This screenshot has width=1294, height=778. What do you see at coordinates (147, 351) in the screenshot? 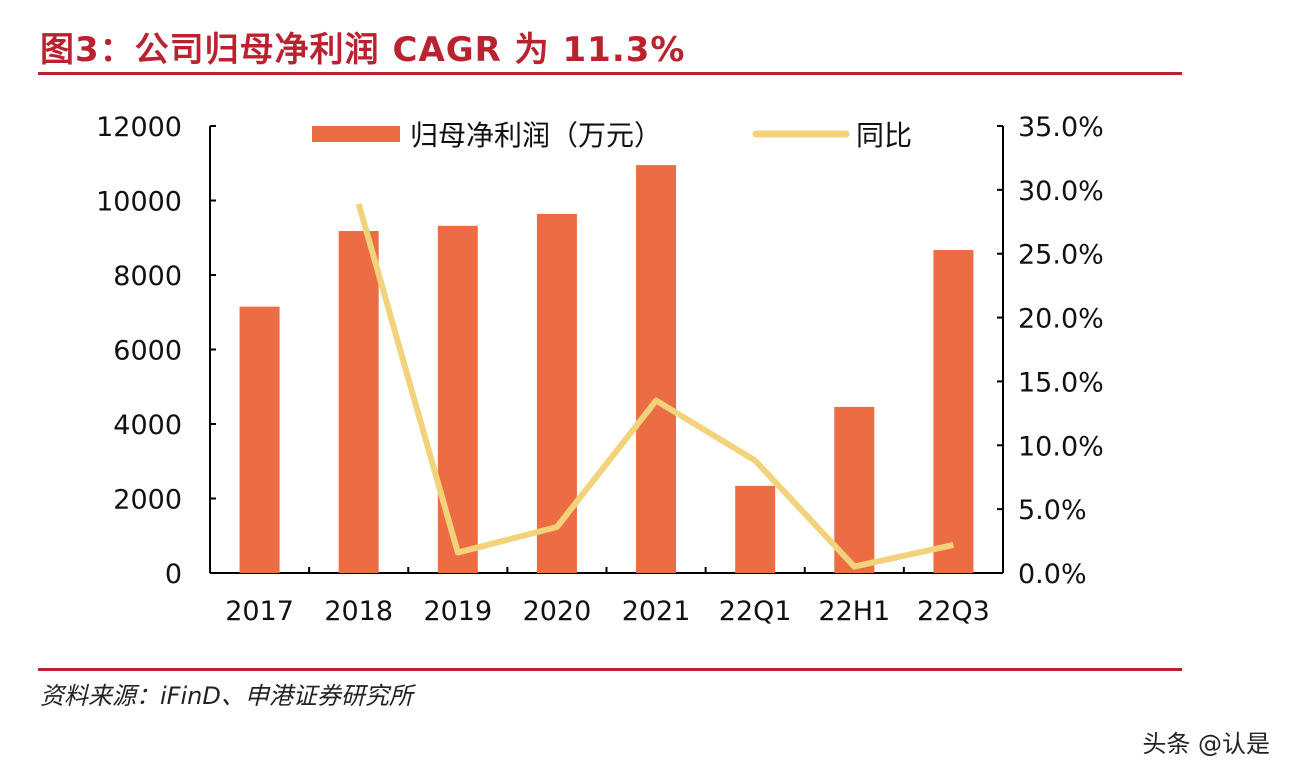
I see `left-tick-label: 6000` at bounding box center [147, 351].